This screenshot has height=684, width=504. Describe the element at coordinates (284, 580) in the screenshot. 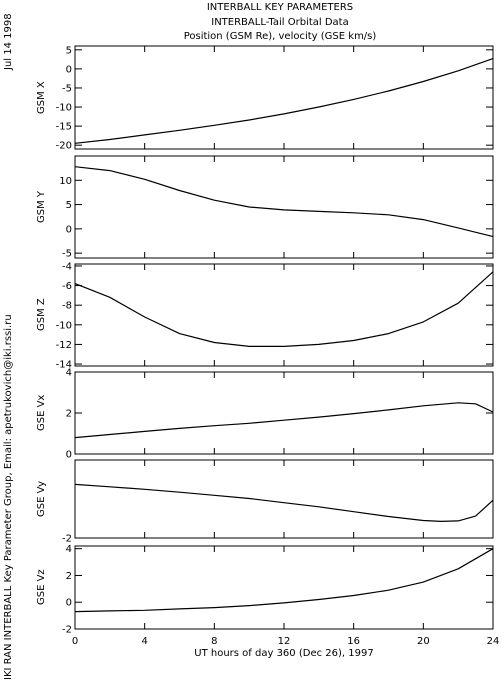

I see `series-line-gse-vz` at that location.